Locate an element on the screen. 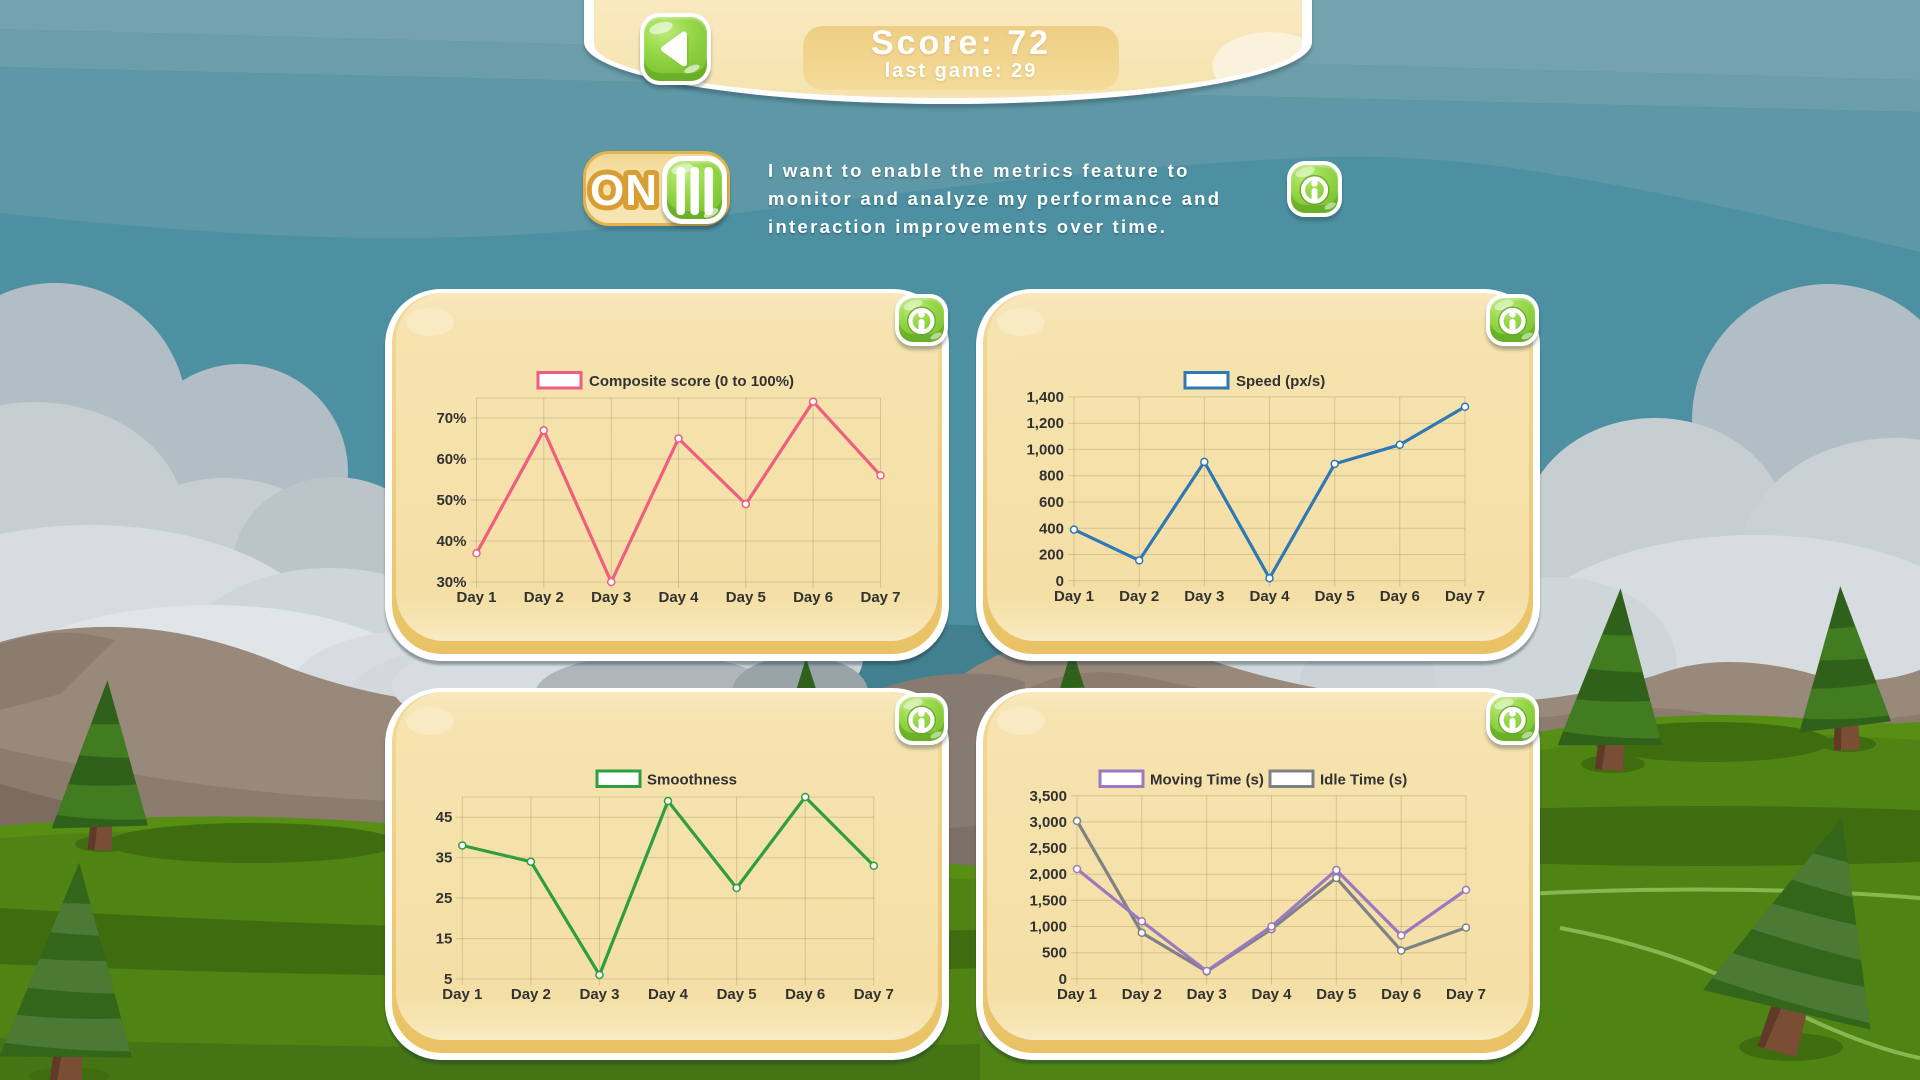 Image resolution: width=1920 pixels, height=1080 pixels. svg-text: 5 is located at coordinates (448, 979).